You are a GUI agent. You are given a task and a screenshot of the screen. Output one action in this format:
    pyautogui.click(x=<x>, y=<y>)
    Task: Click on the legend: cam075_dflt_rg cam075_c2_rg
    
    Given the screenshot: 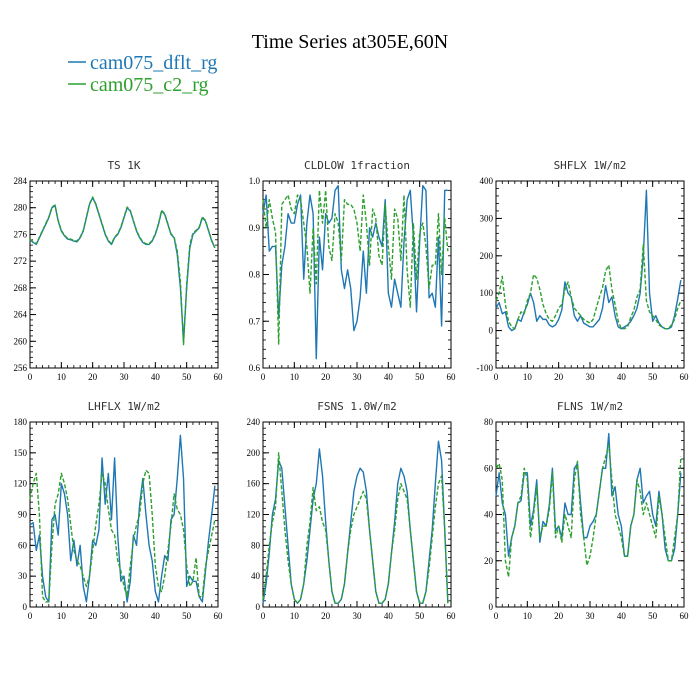 What is the action you would take?
    pyautogui.click(x=142, y=74)
    